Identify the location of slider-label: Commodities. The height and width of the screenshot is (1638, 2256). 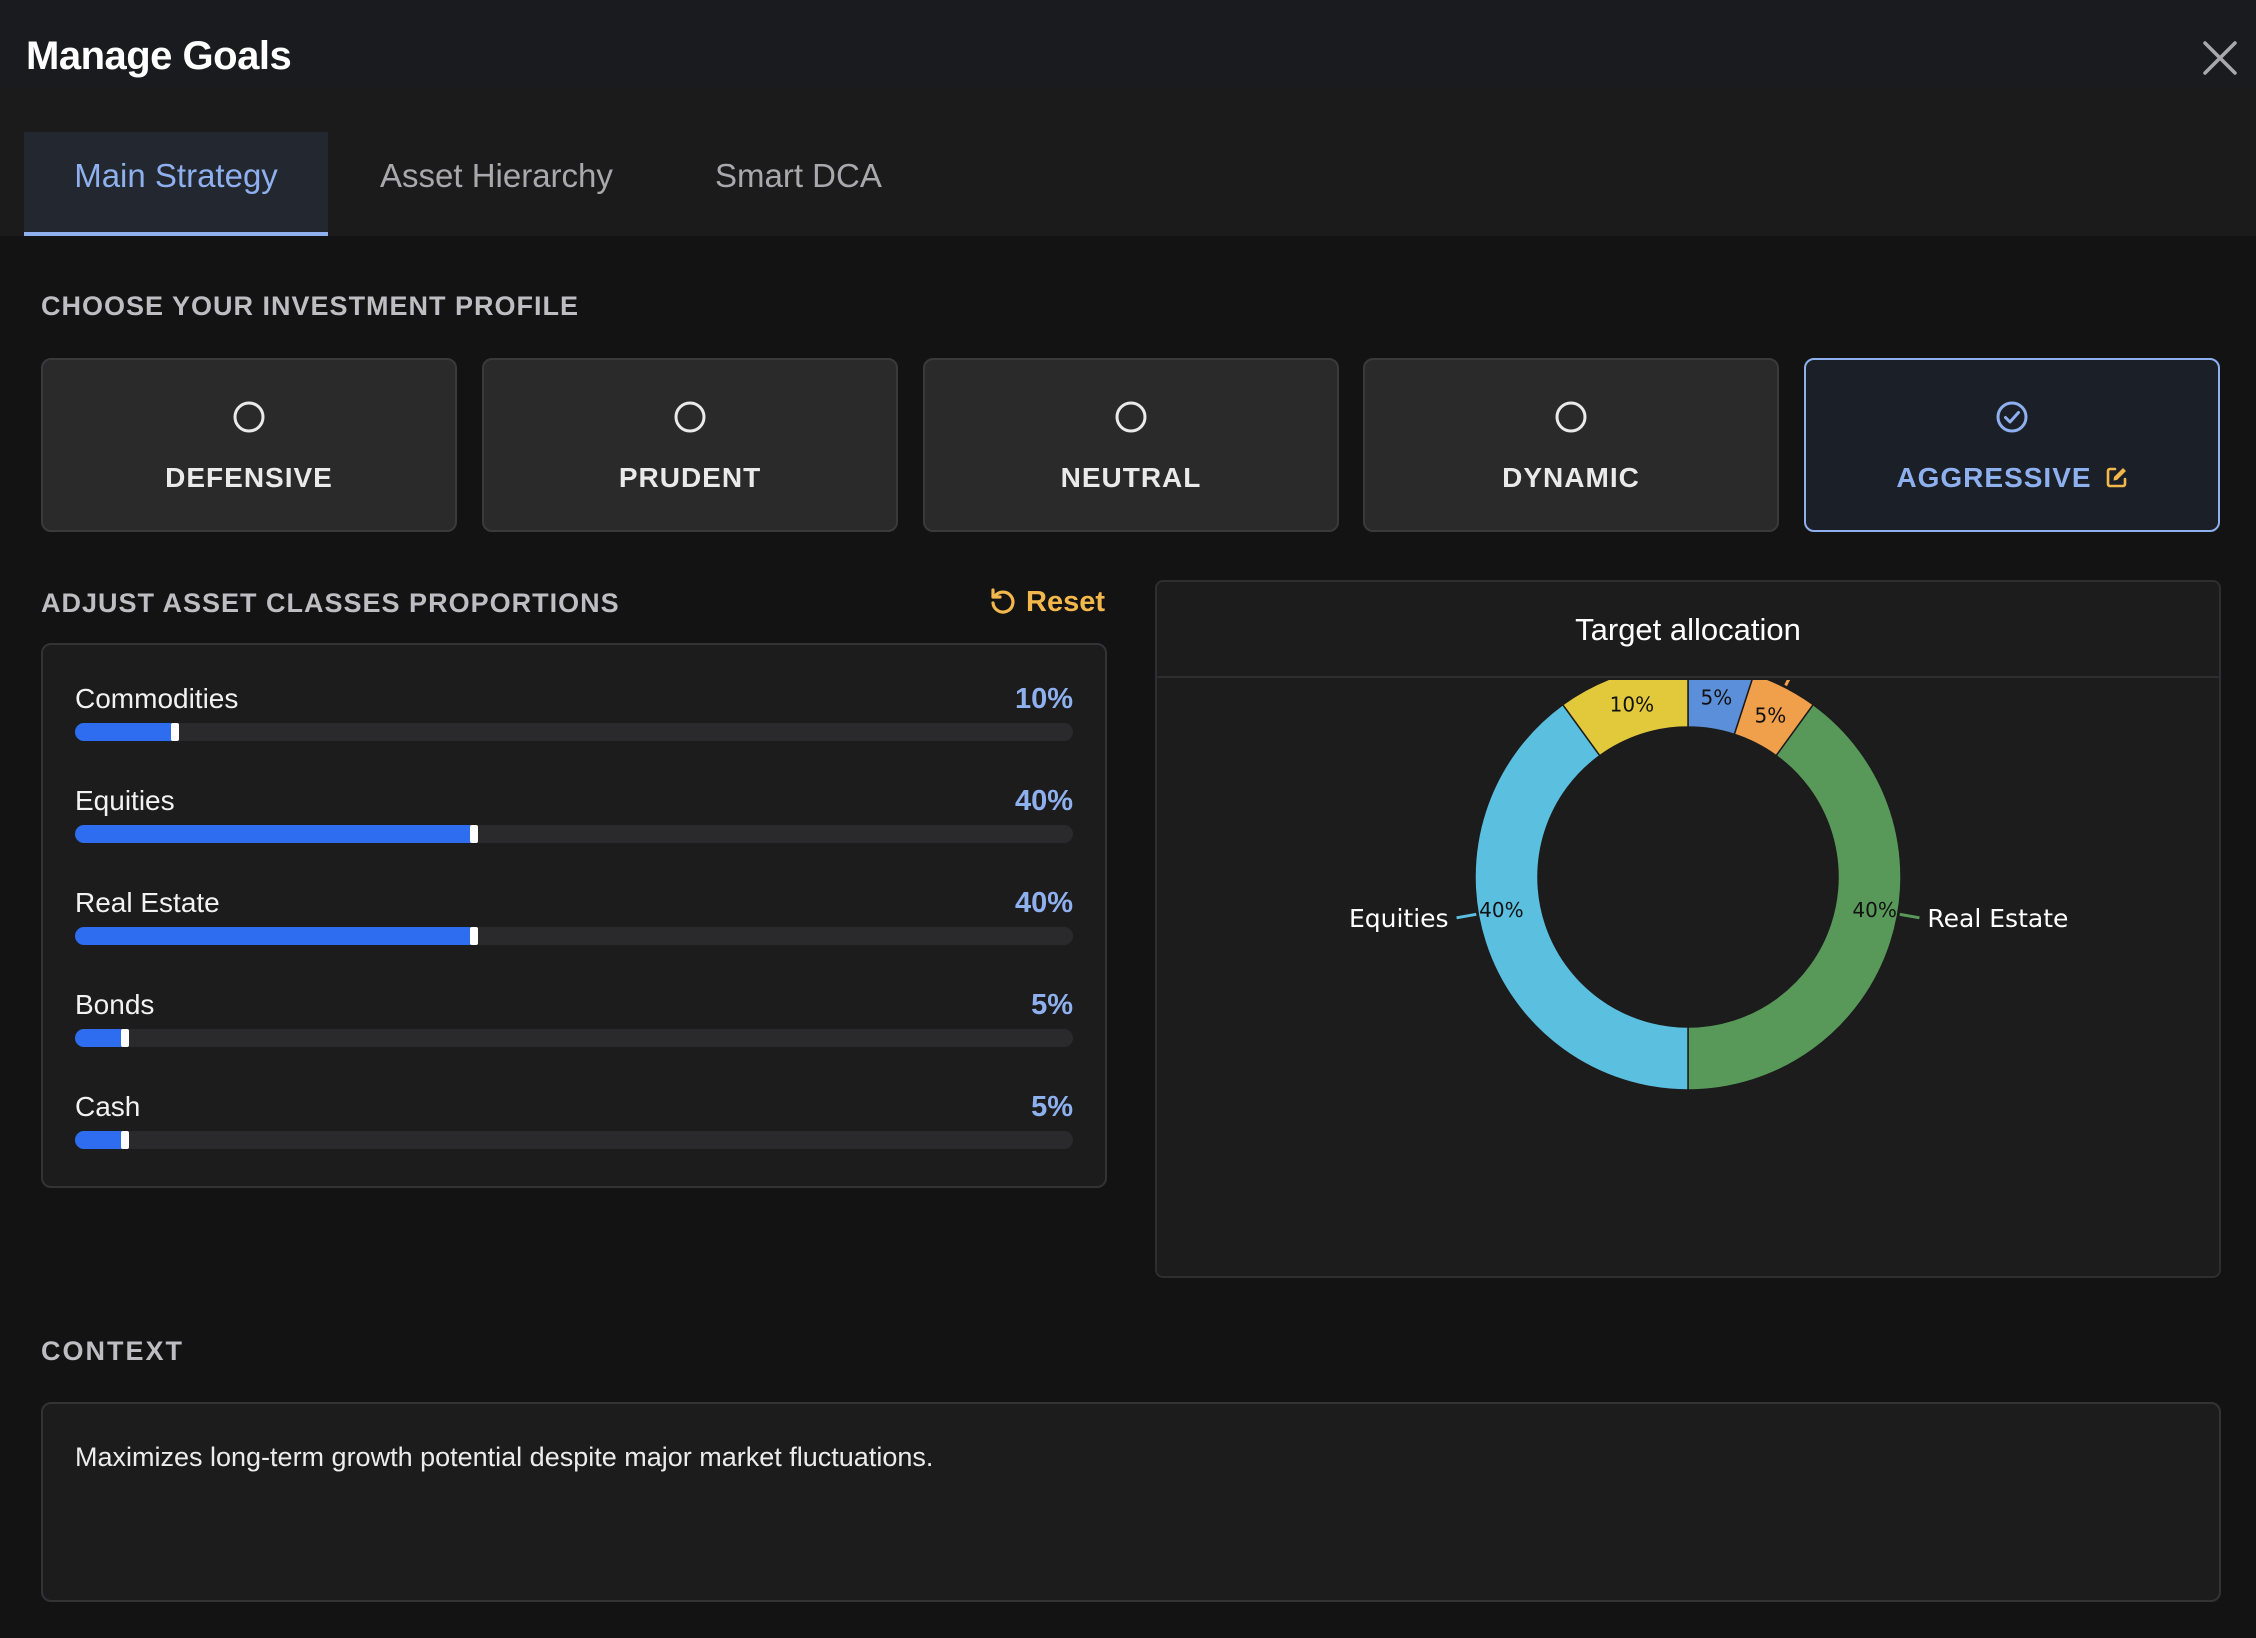
(157, 698).